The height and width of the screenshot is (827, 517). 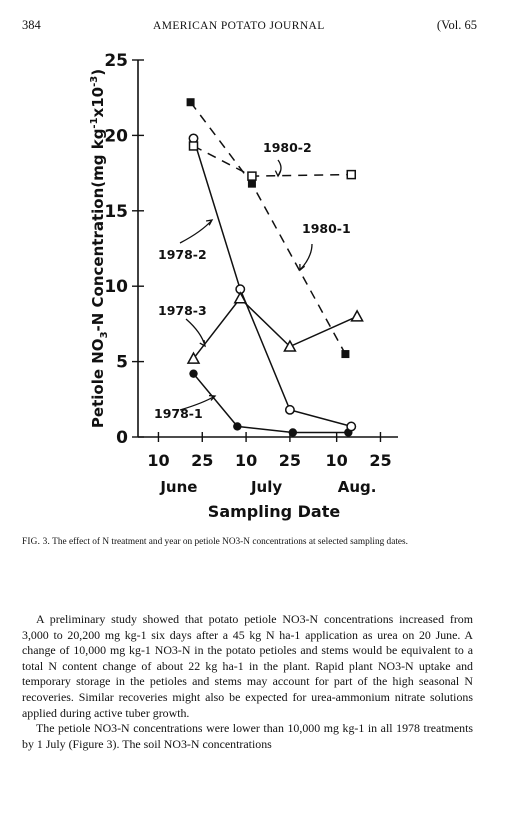 I want to click on y-axis-title-mid: -N Concentration(mg kg, so click(x=98, y=230).